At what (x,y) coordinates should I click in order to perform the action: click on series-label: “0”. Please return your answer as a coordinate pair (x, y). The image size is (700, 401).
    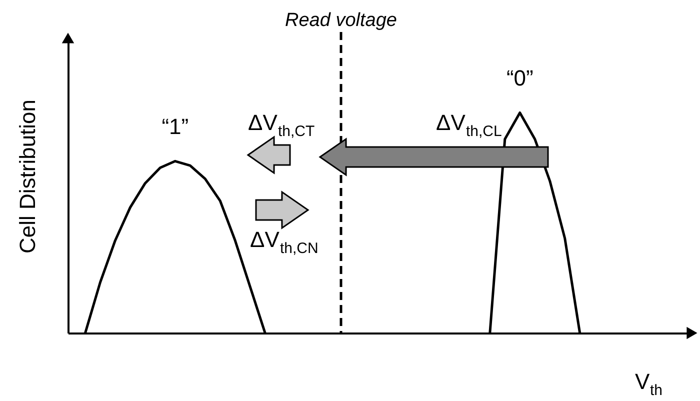
    Looking at the image, I should click on (520, 78).